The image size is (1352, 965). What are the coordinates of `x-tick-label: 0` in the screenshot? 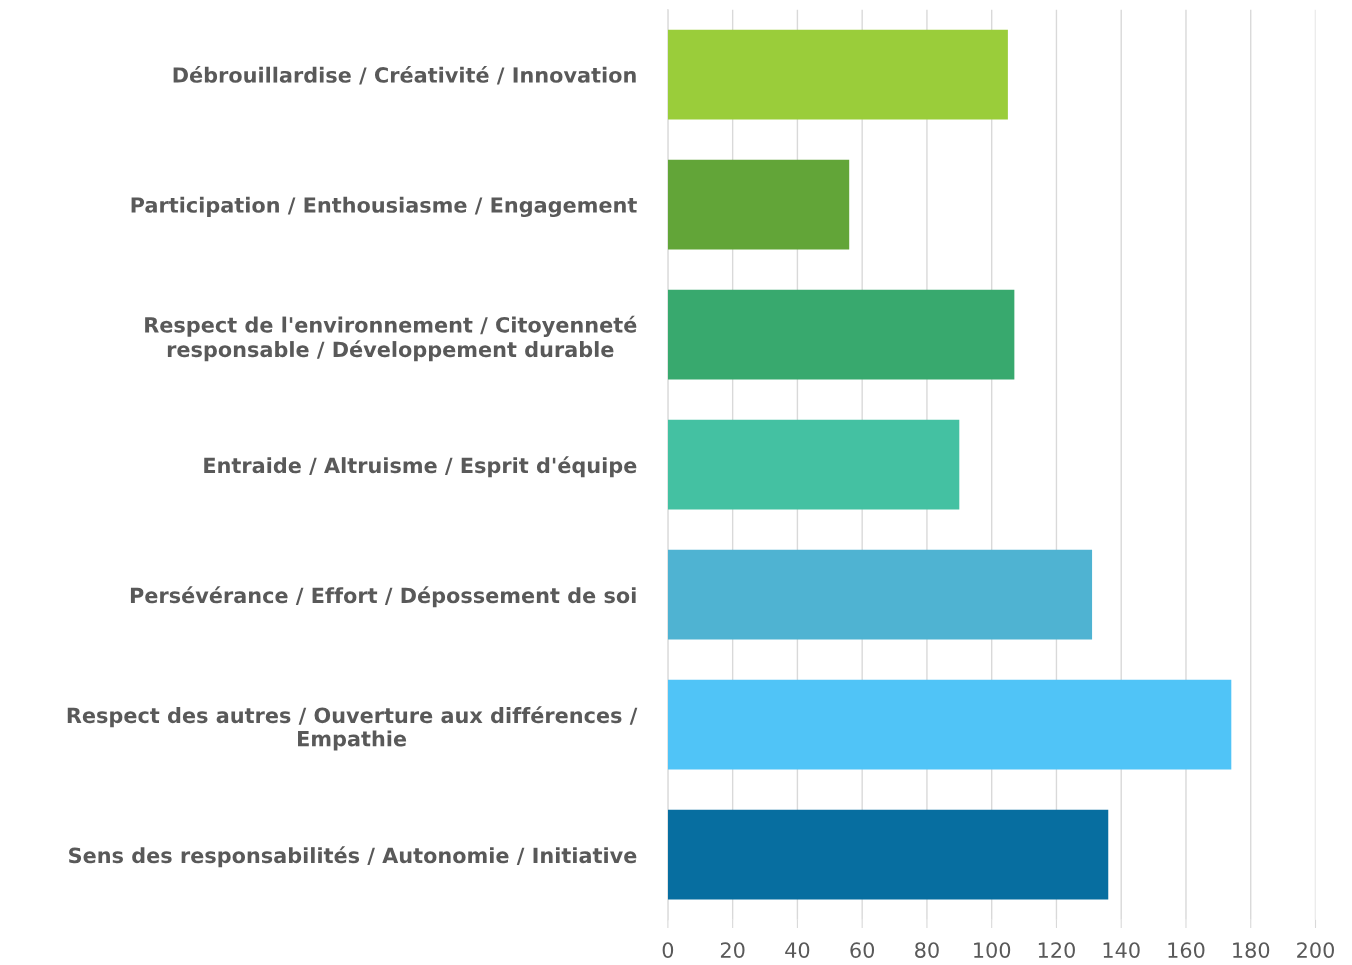 It's located at (668, 950).